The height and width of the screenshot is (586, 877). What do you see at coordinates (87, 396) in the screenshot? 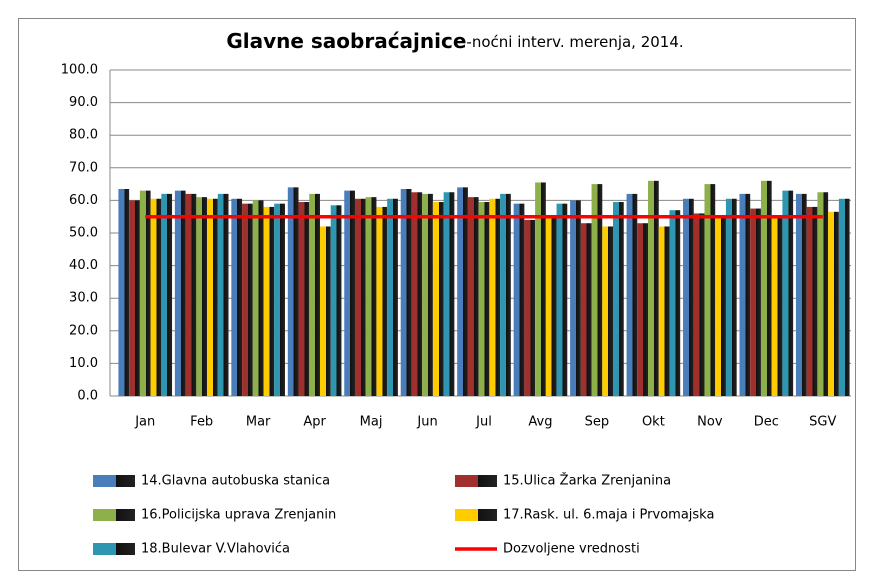
I see `y-tick-label: 0.0` at bounding box center [87, 396].